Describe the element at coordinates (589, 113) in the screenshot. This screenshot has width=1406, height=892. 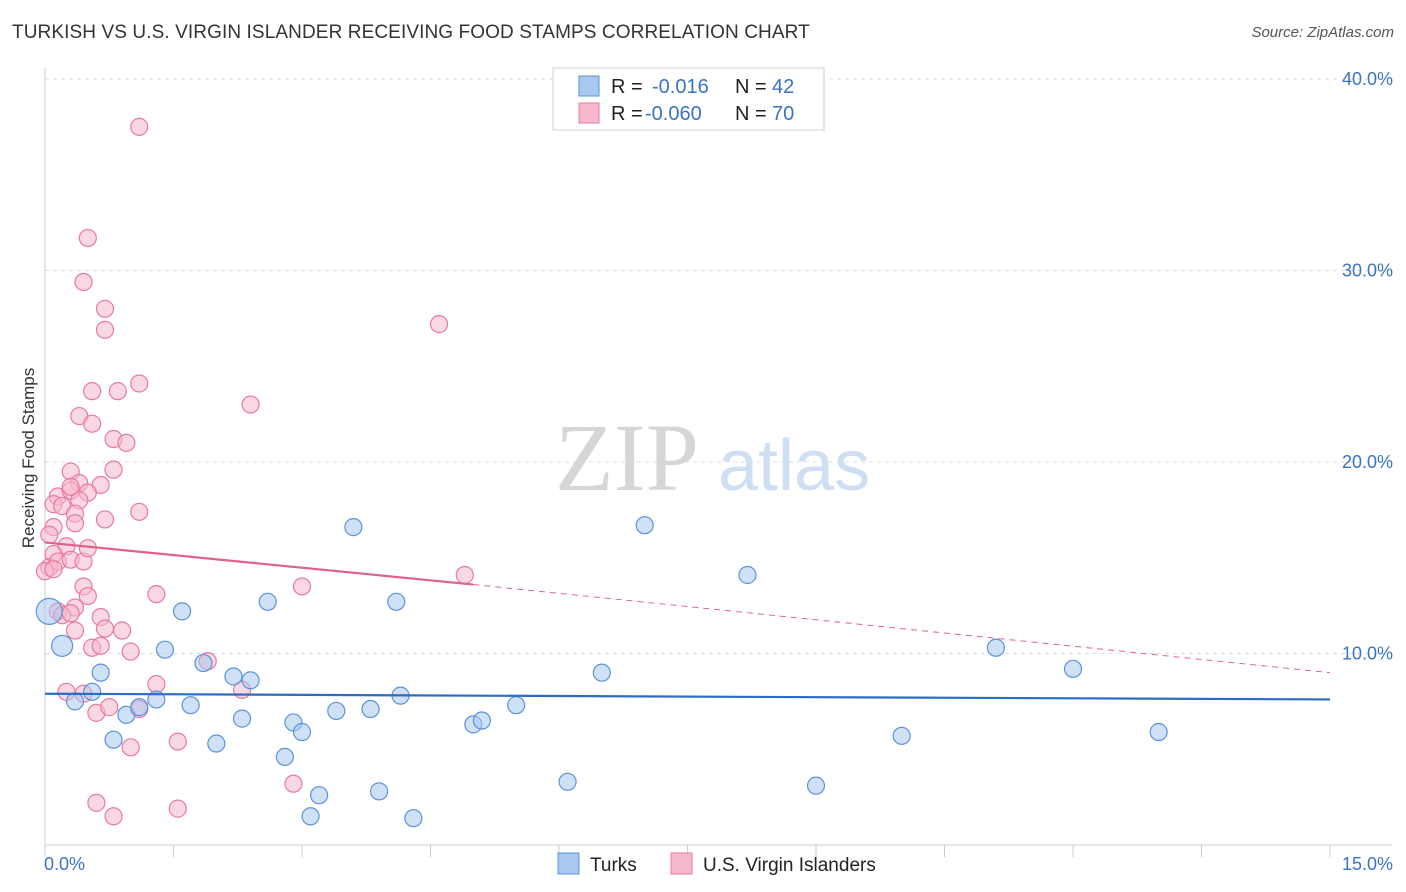
I see `legend-swatch-virgin-islanders` at that location.